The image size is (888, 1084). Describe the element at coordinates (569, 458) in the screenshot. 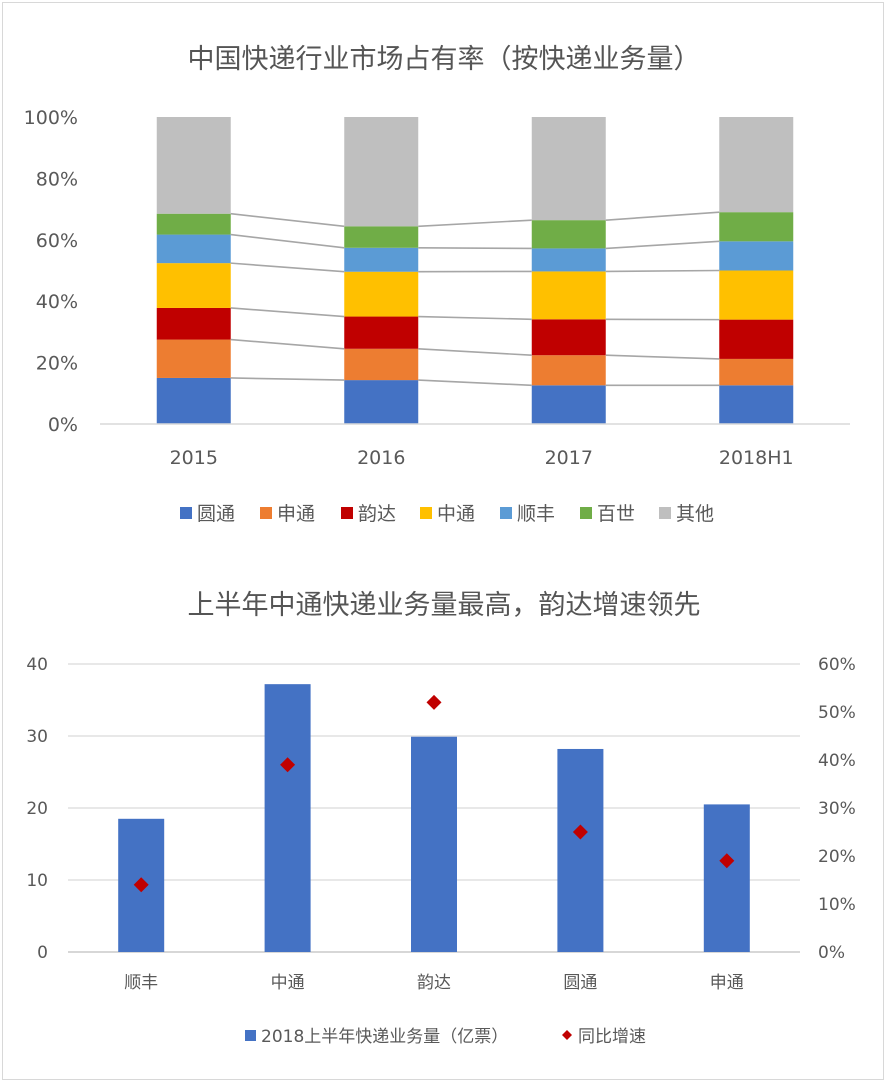

I see `chart1-x-tick-label: 2017` at that location.